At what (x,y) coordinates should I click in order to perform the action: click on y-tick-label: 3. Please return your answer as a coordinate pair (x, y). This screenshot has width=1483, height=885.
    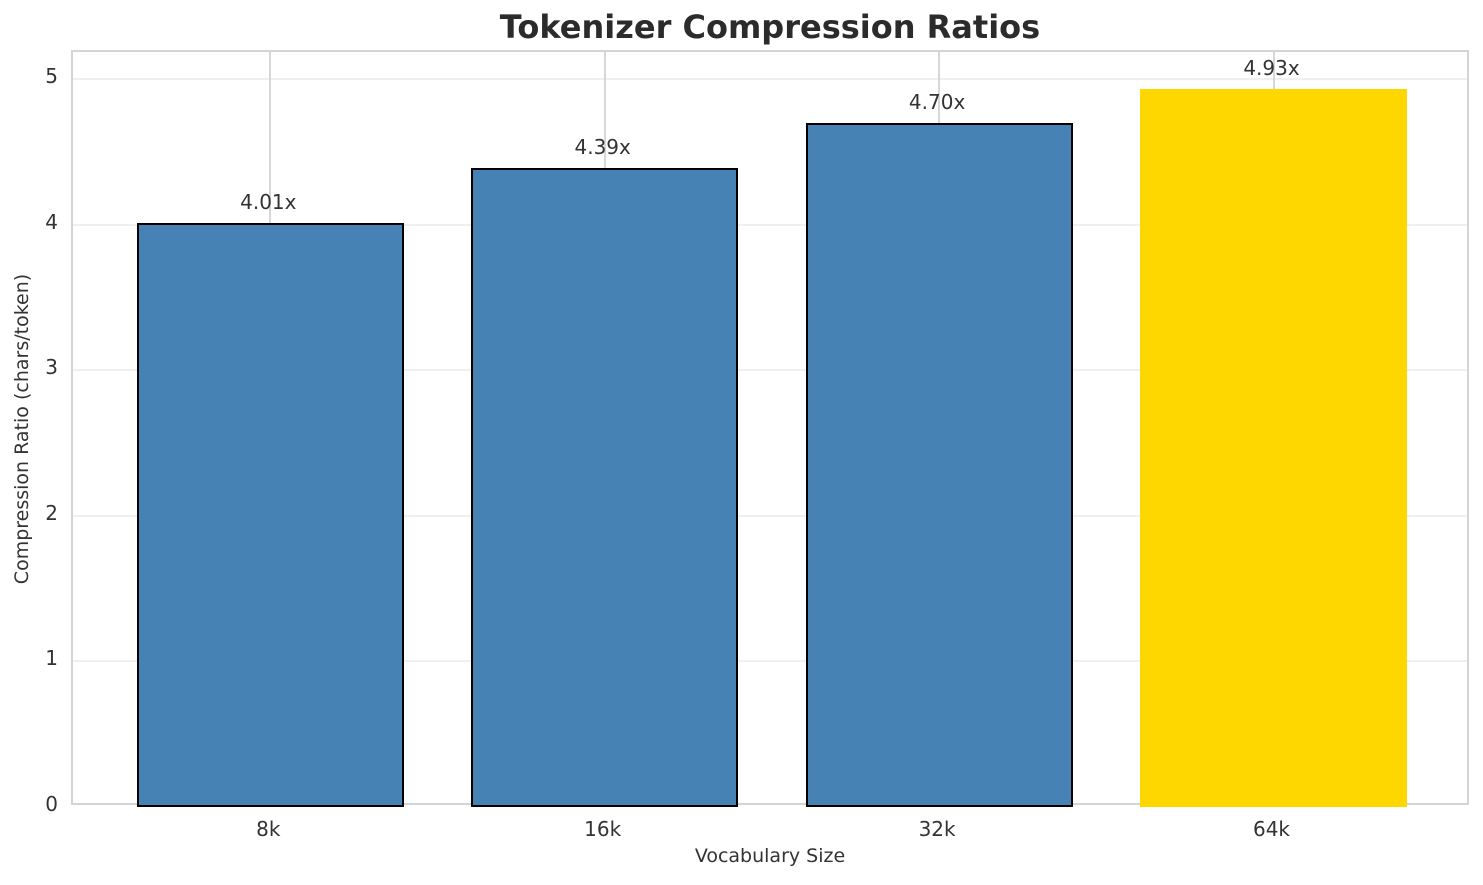
    Looking at the image, I should click on (51, 367).